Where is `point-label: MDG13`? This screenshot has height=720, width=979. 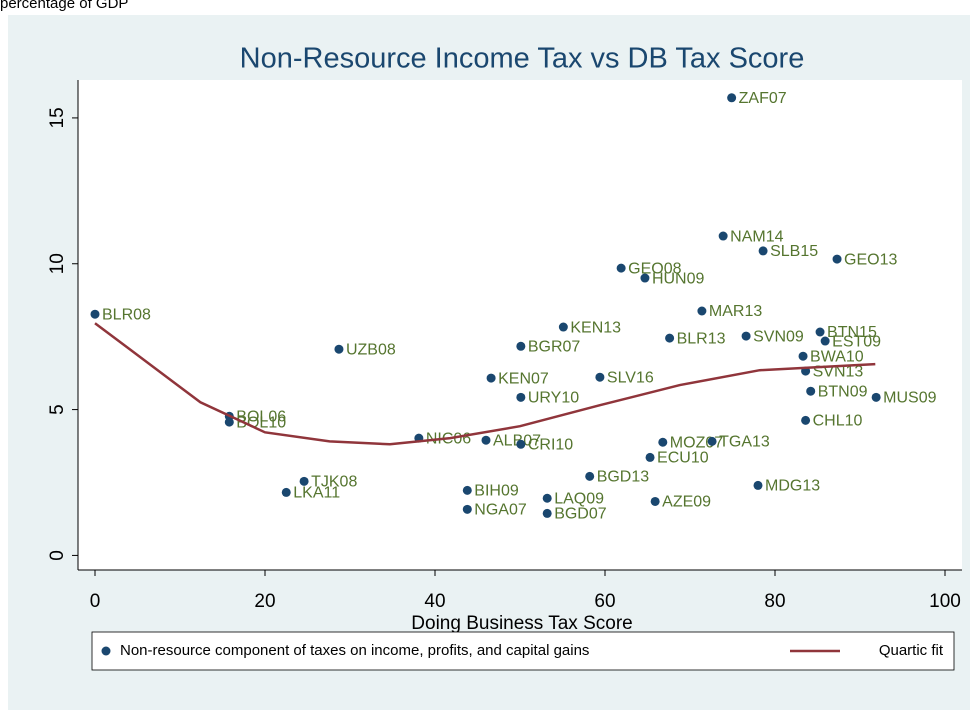
point-label: MDG13 is located at coordinates (792, 486).